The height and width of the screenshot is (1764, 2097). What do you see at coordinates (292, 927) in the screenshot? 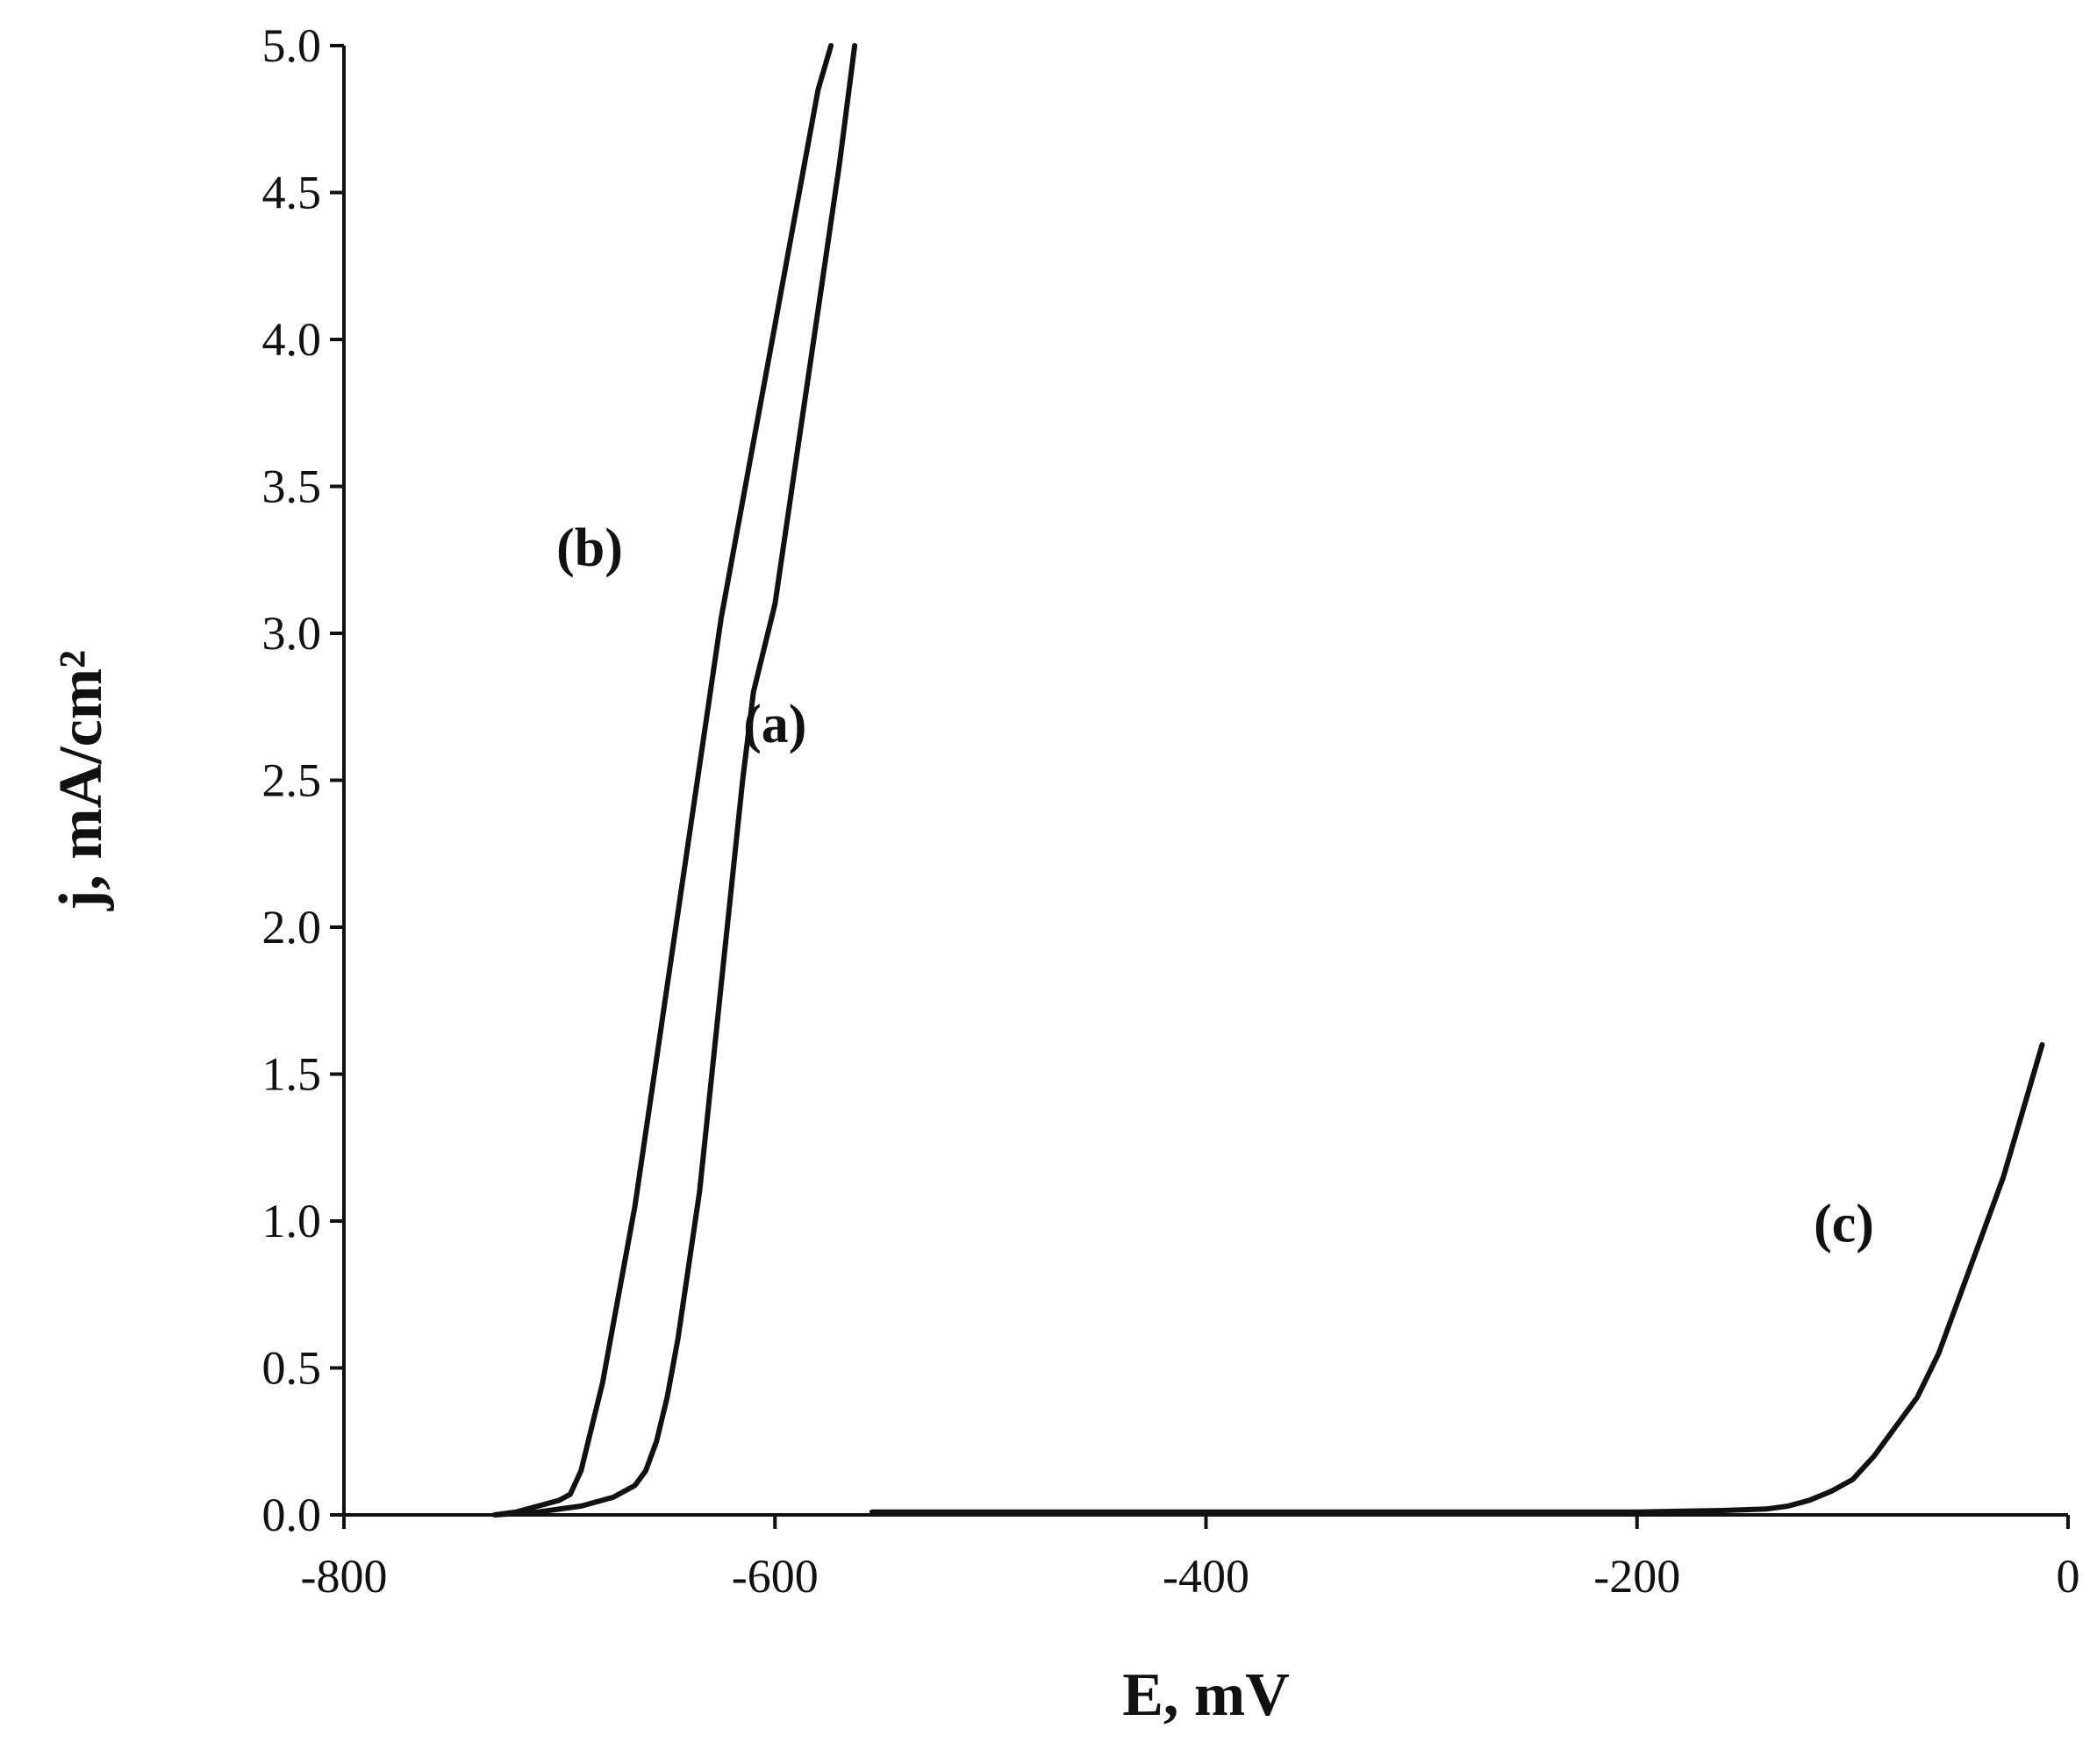
I see `y-tick-label: 2.0` at bounding box center [292, 927].